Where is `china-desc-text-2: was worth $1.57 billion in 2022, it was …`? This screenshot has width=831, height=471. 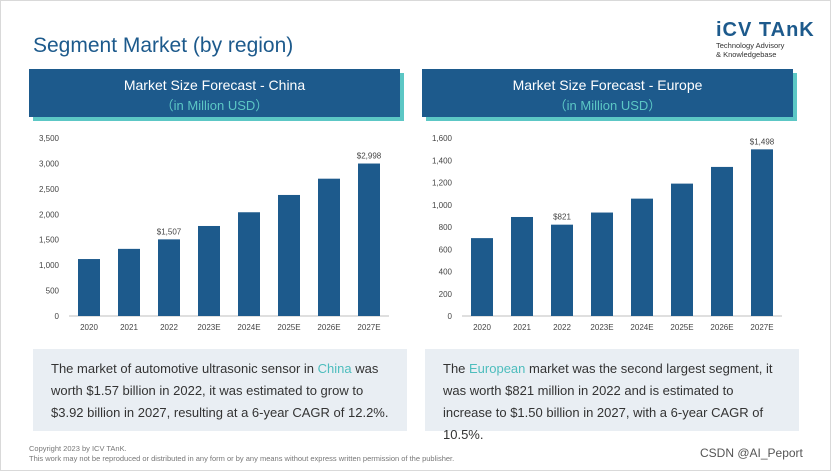
china-desc-text-2: was worth $1.57 billion in 2022, it was … is located at coordinates (220, 390).